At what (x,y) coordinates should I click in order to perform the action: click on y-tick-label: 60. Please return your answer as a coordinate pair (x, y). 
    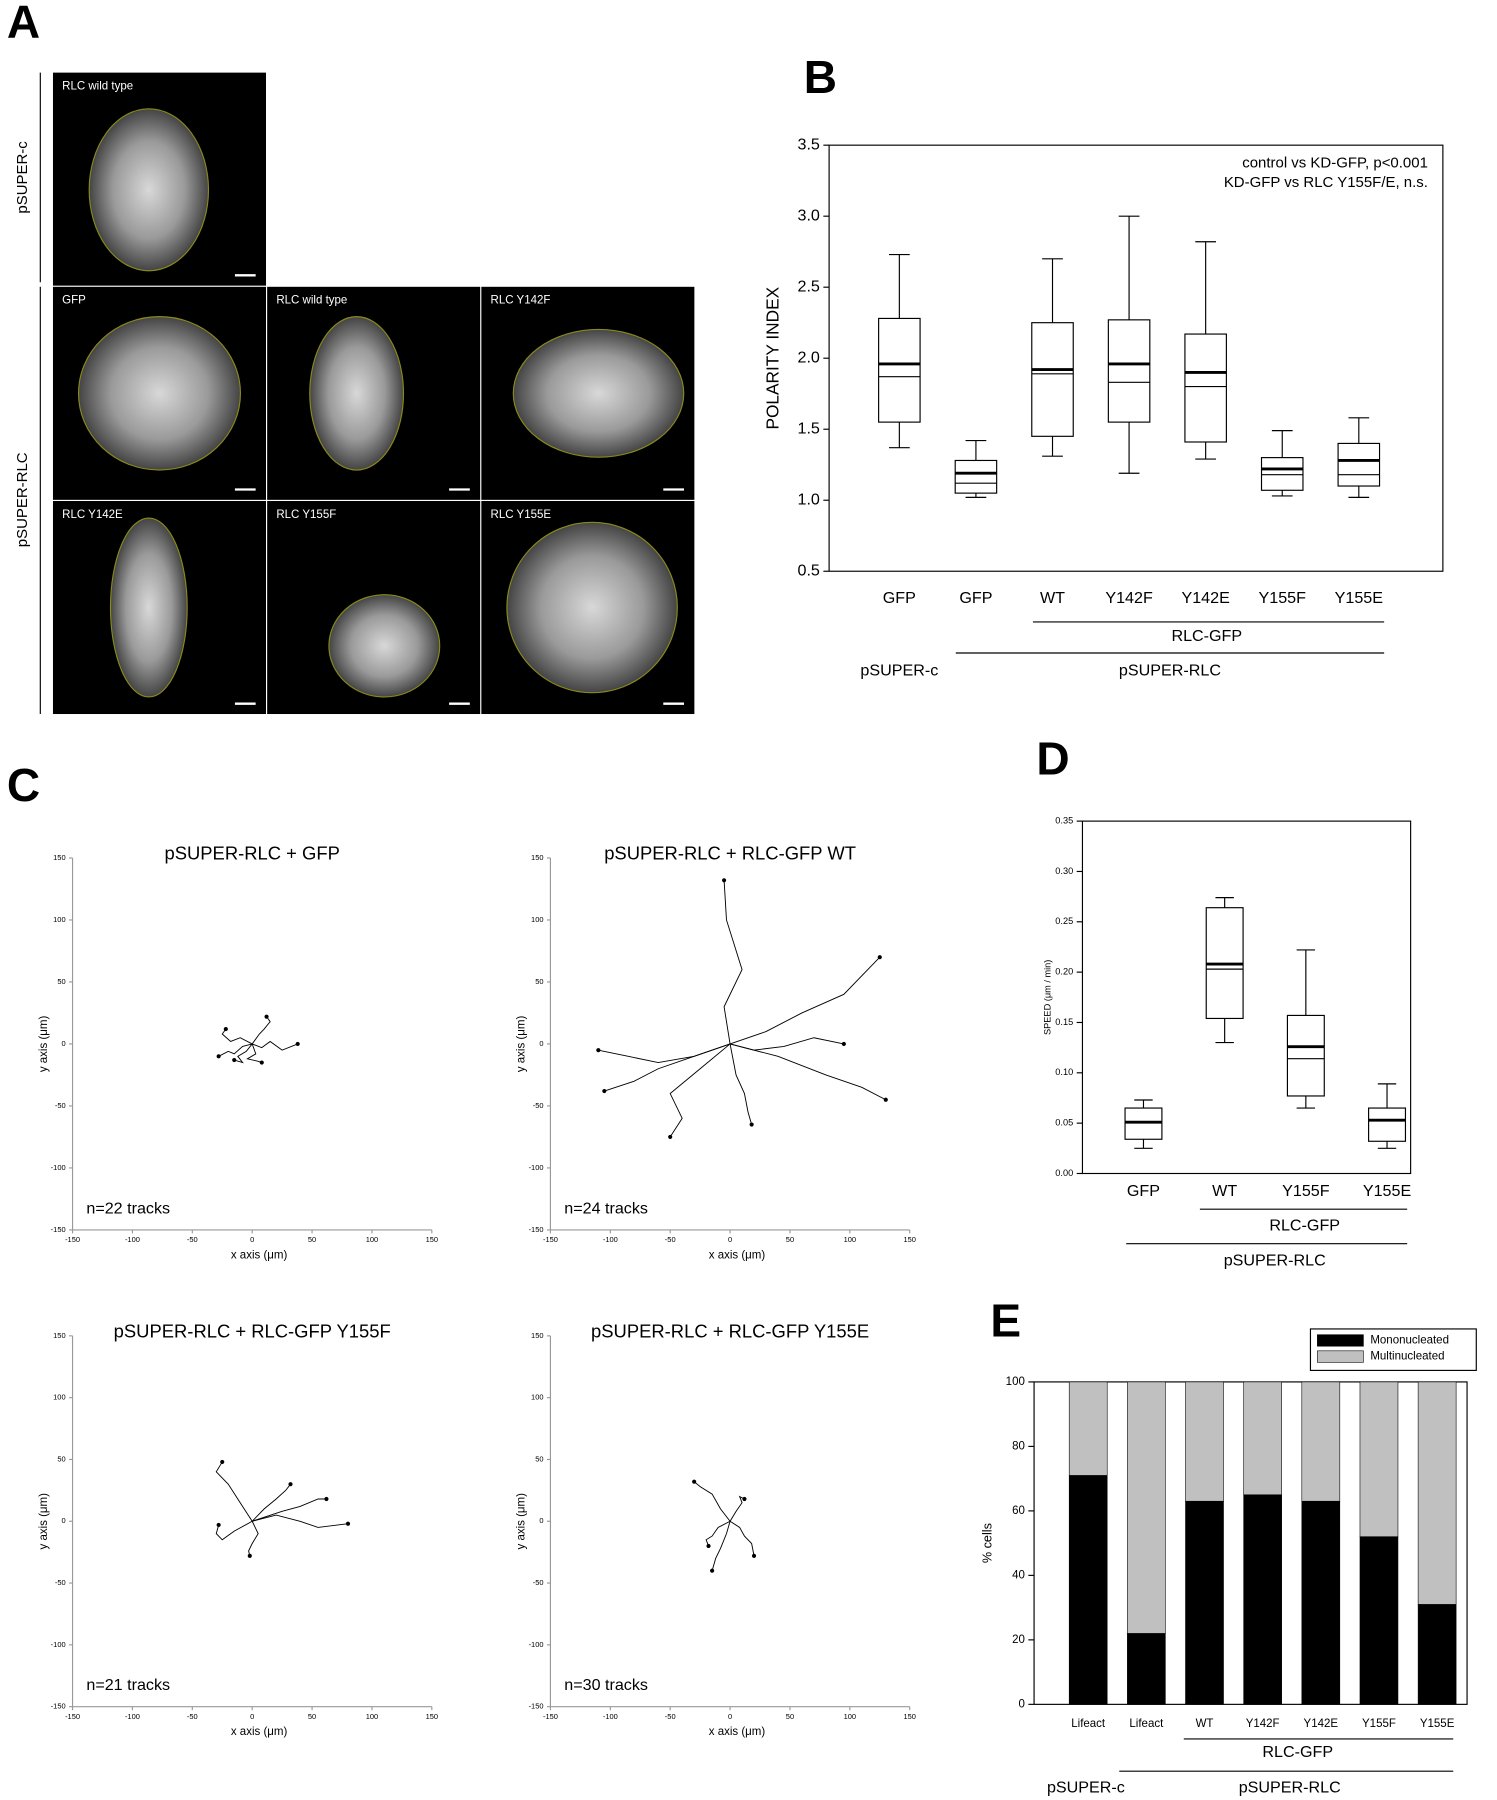
    Looking at the image, I should click on (1018, 1511).